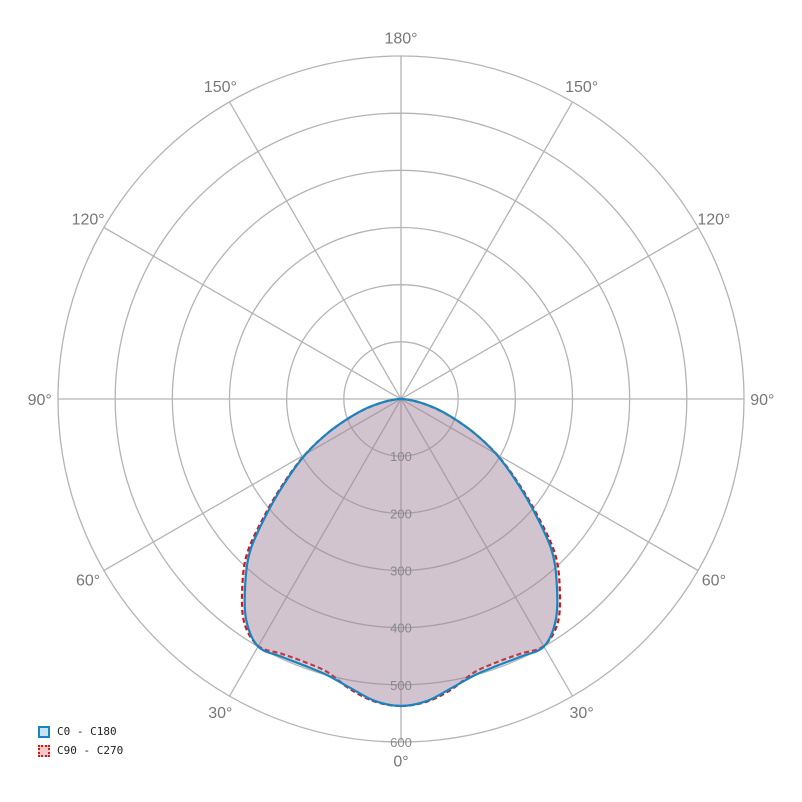 The image size is (802, 802). What do you see at coordinates (401, 571) in the screenshot?
I see `radial-tick-label: 300` at bounding box center [401, 571].